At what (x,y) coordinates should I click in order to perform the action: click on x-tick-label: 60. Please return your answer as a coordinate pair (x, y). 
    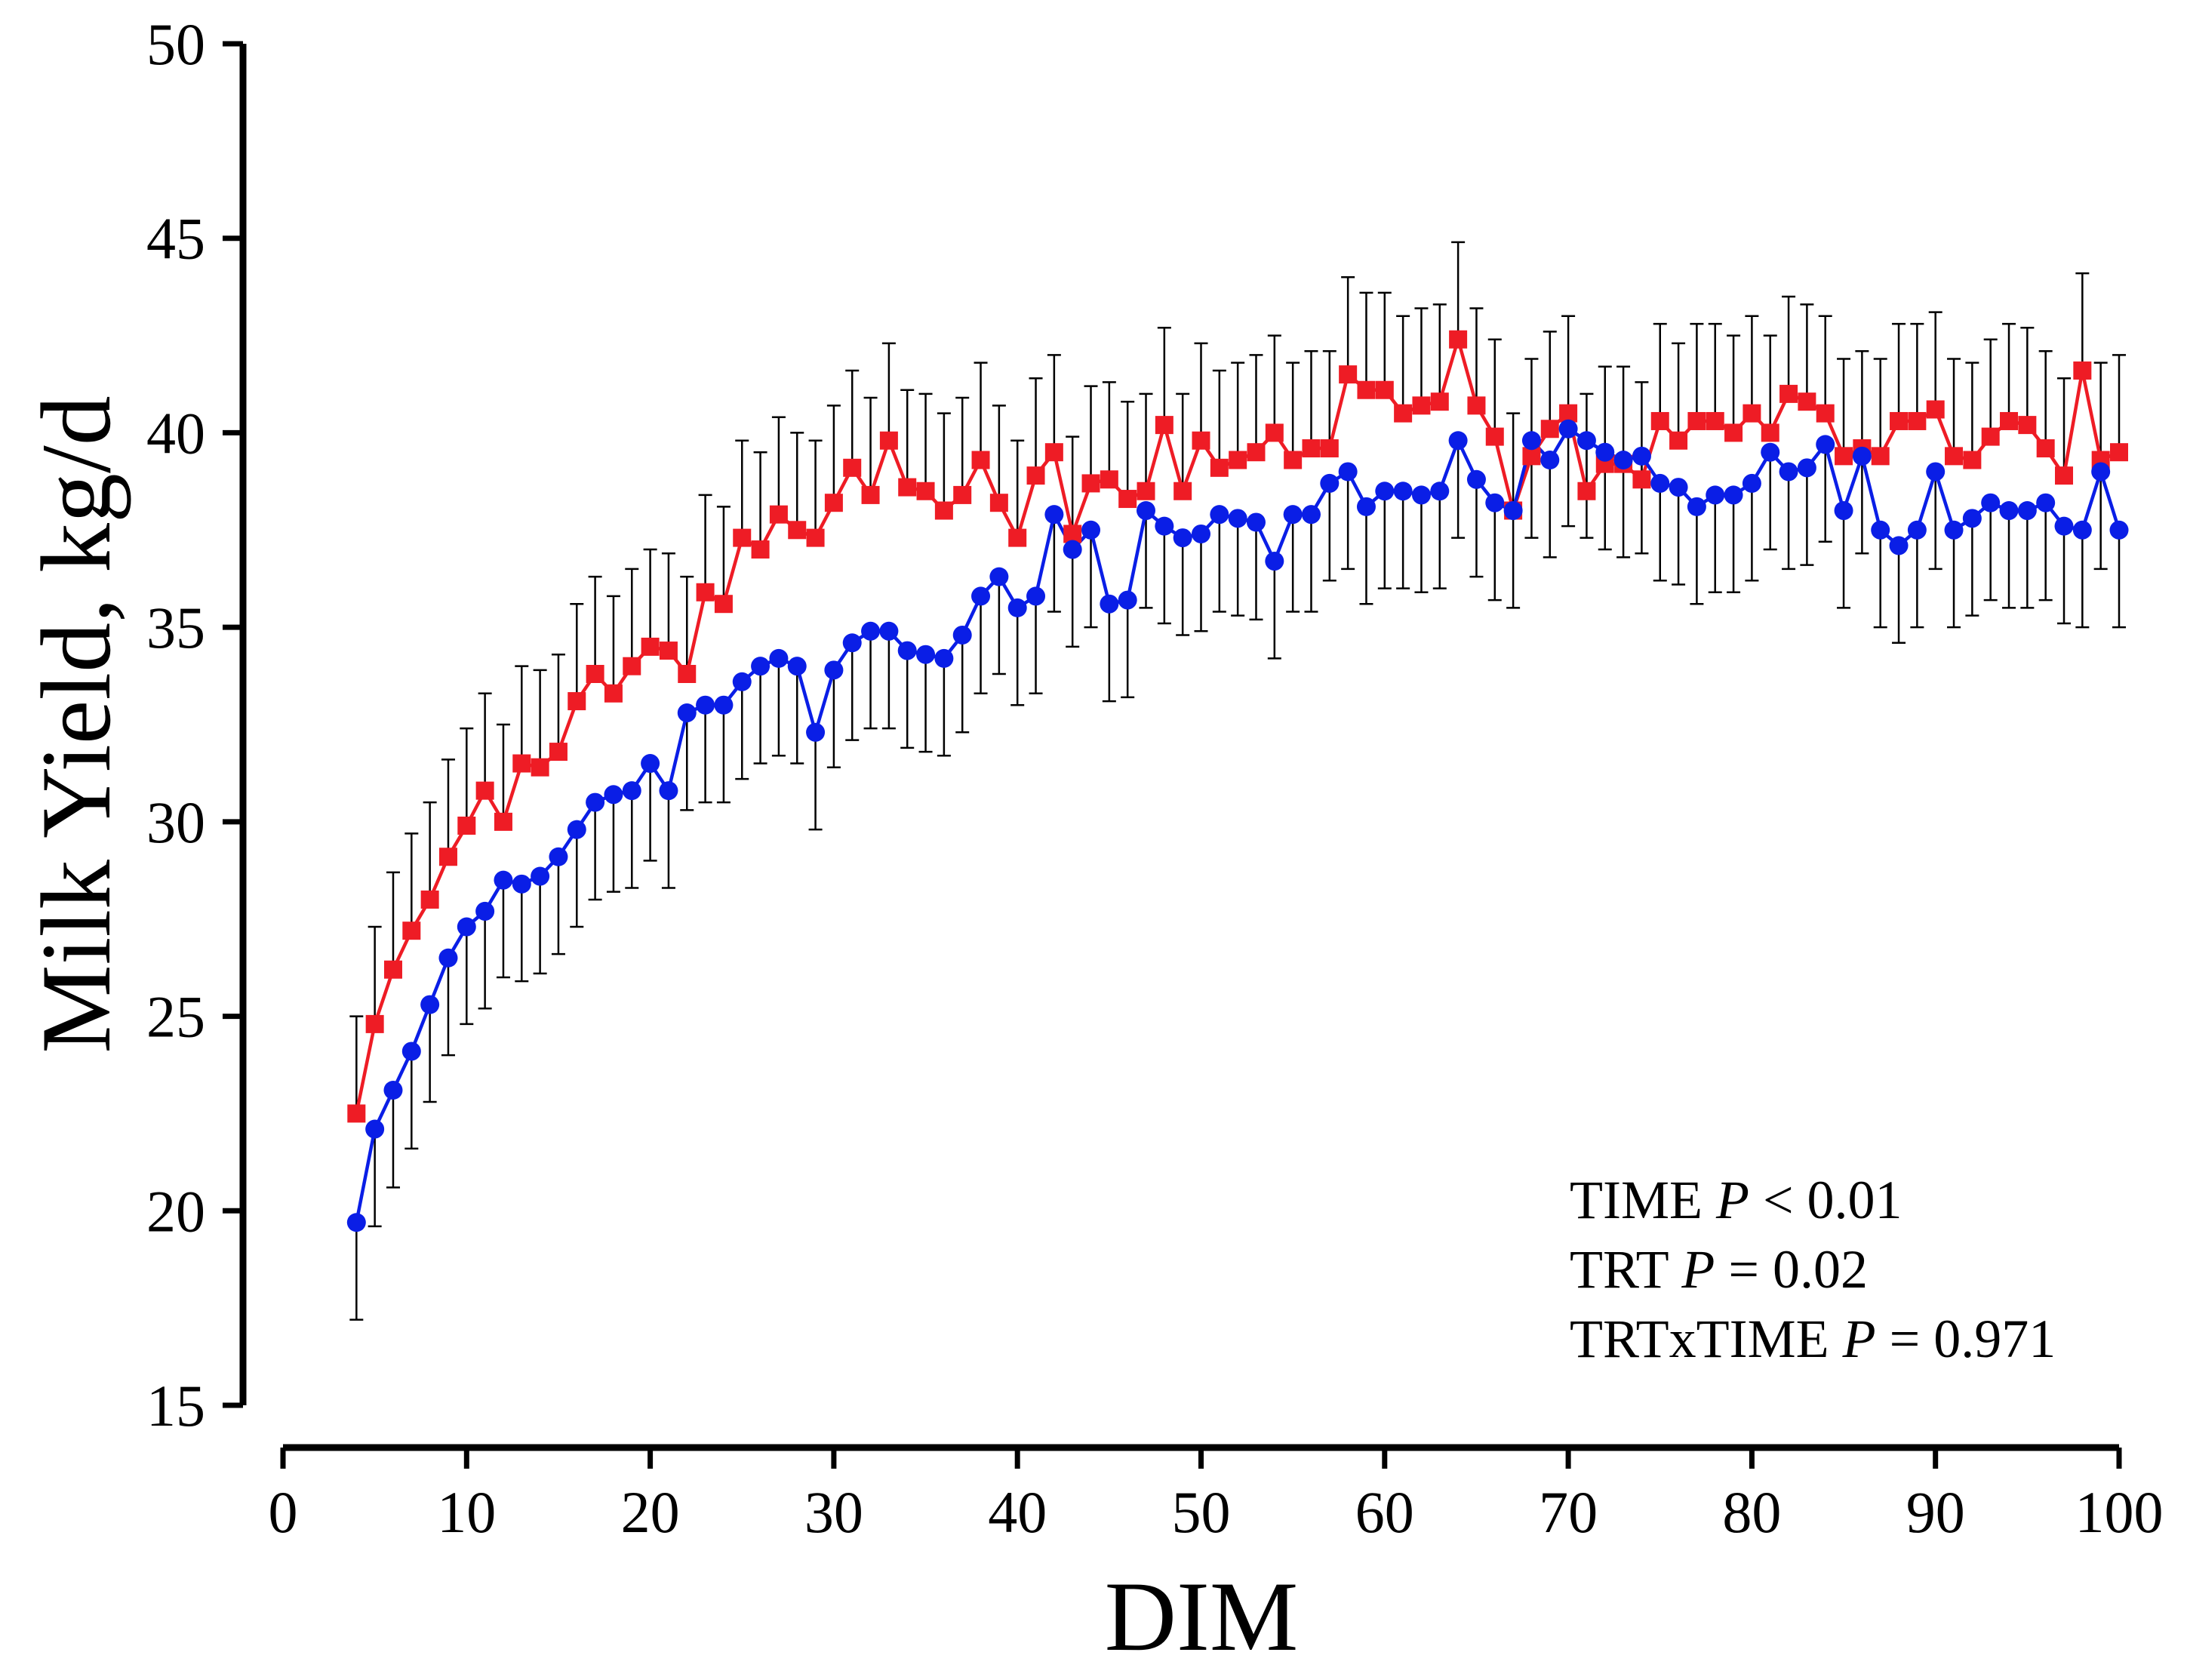
    Looking at the image, I should click on (1384, 1512).